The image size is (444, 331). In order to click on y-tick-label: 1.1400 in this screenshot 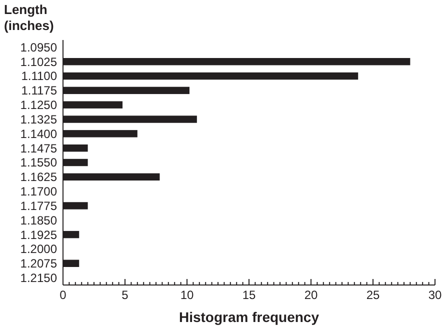, I will do `click(39, 133)`.